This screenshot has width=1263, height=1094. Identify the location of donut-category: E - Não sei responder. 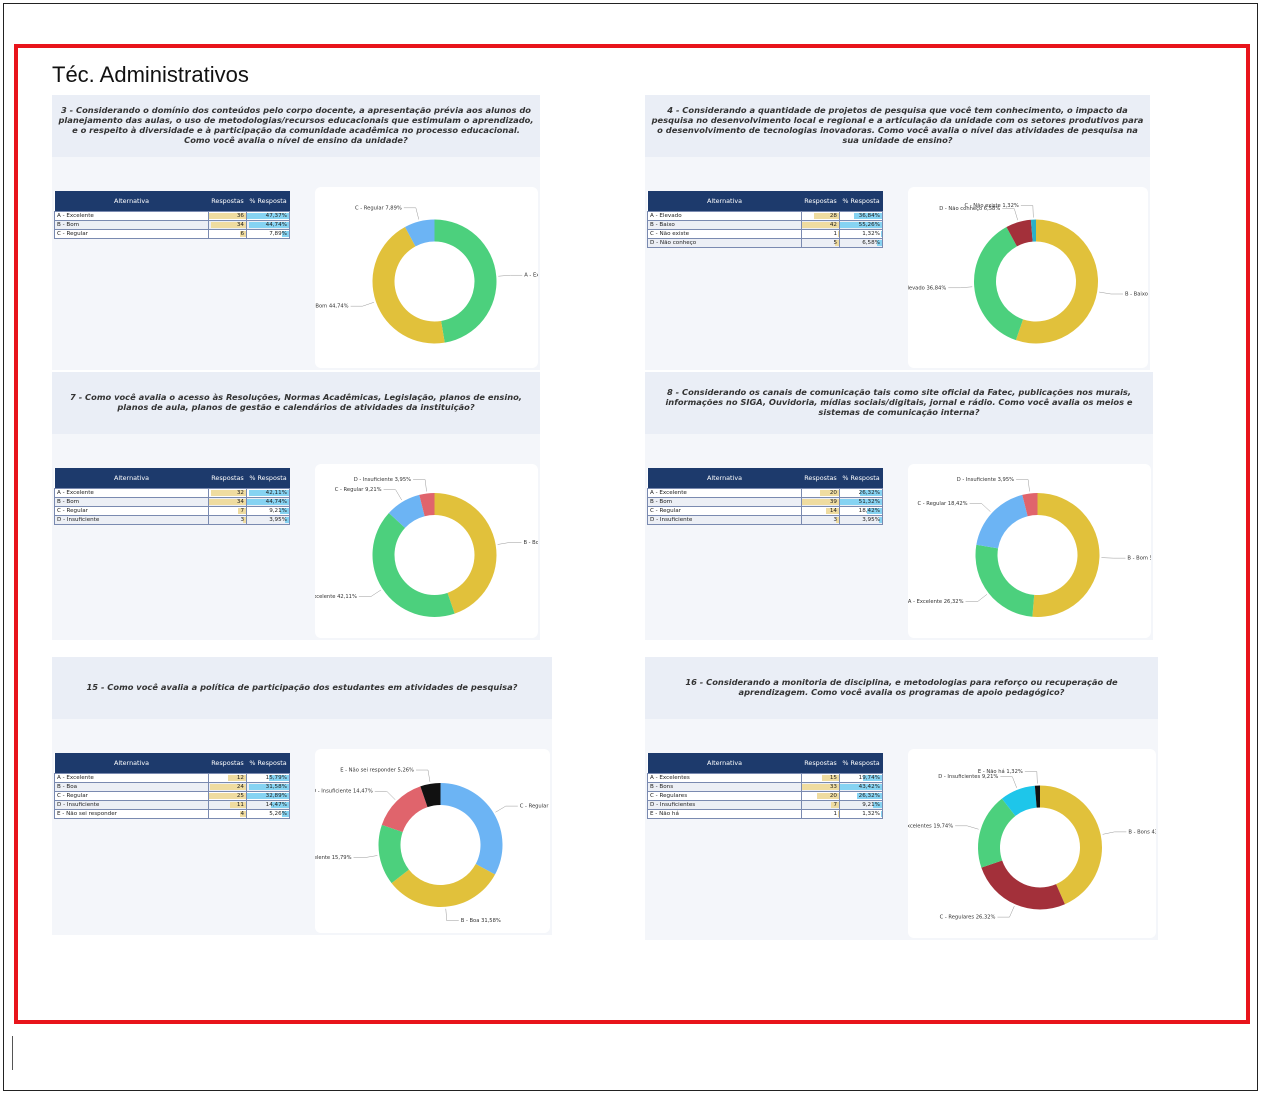
(368, 771).